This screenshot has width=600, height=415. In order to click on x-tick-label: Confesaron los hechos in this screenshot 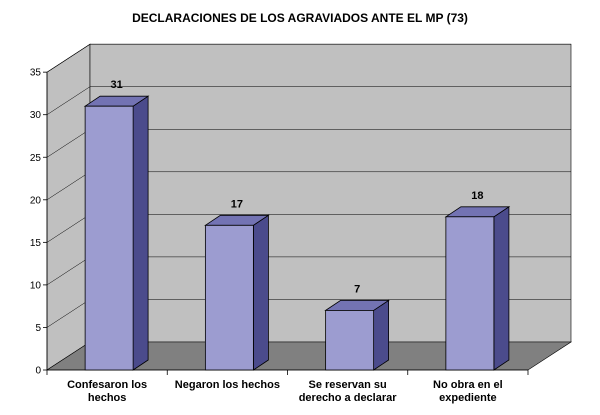, I will do `click(107, 391)`.